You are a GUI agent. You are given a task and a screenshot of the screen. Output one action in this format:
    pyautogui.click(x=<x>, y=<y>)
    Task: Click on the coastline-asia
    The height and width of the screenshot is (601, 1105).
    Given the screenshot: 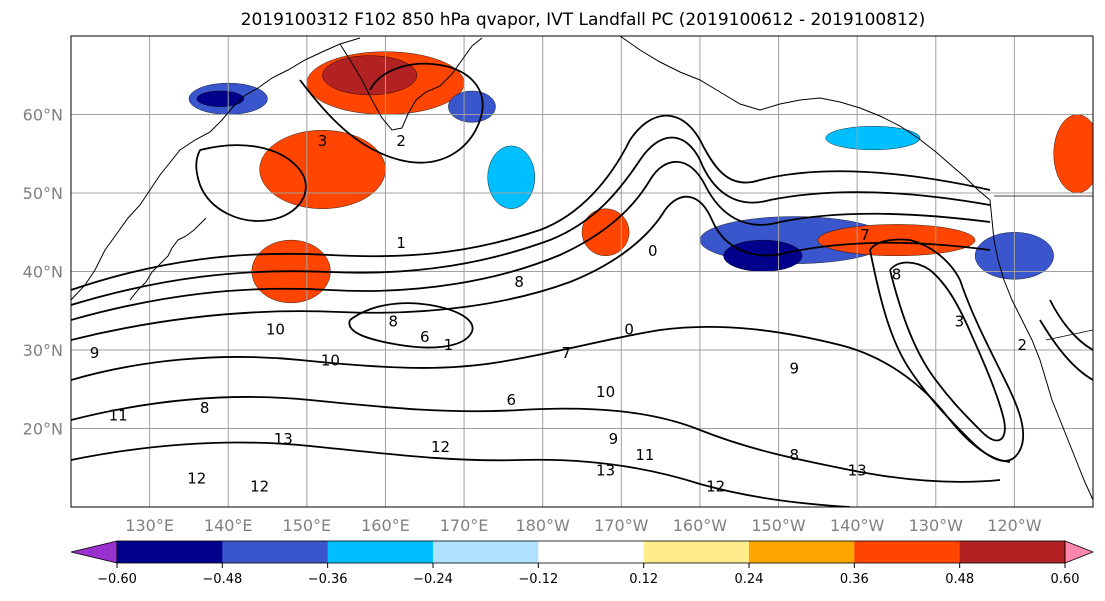 What is the action you would take?
    pyautogui.click(x=216, y=169)
    